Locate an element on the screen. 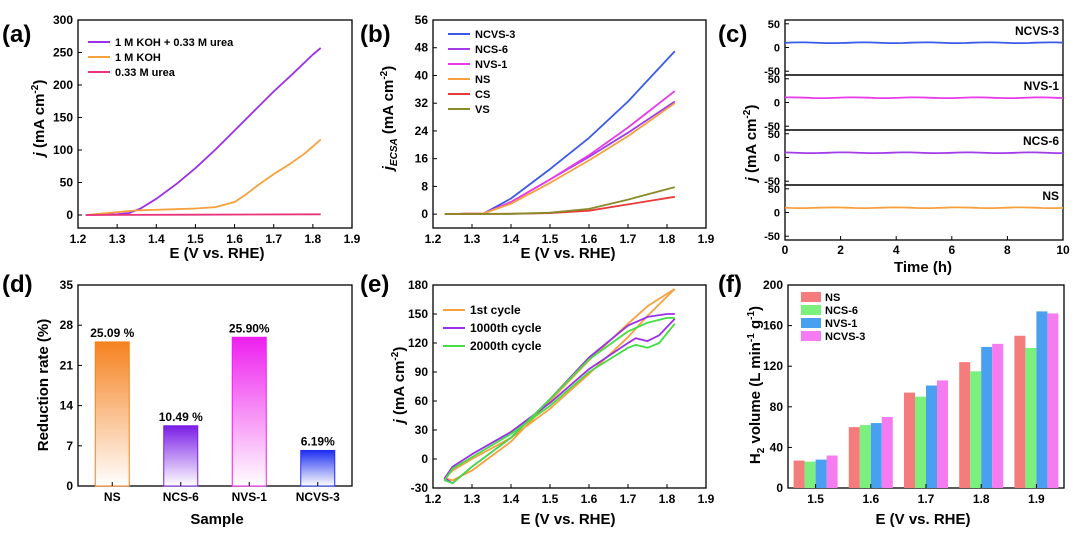 This screenshot has width=1080, height=540. d-ytick-label: 7 is located at coordinates (69, 446).